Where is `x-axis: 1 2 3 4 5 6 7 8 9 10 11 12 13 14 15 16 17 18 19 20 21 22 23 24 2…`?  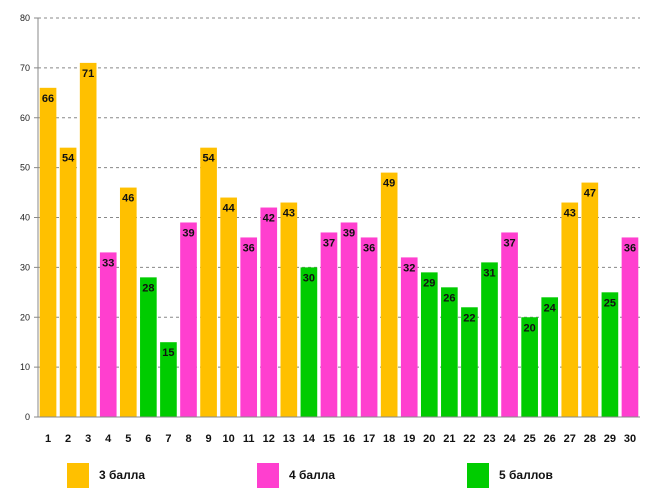
x-axis: 1 2 3 4 5 6 7 8 9 10 11 12 13 14 15 16 17 18 19 20 21 22 23 24 2… is located at coordinates (339, 430).